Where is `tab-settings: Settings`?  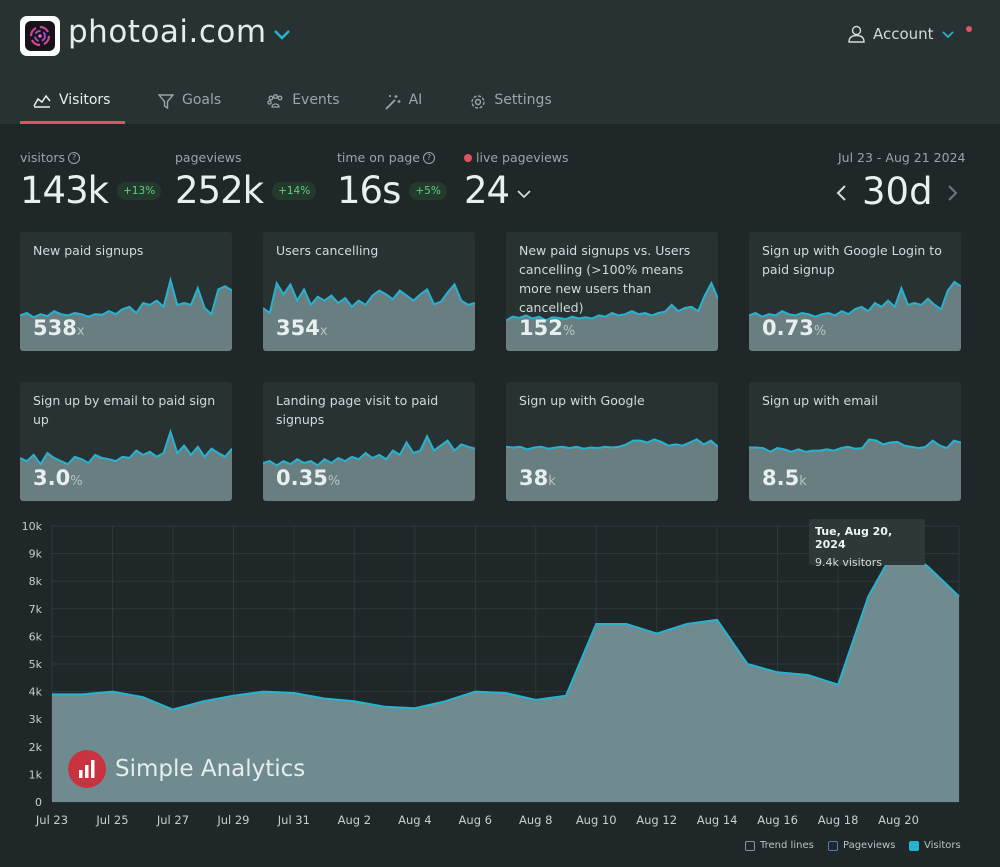
tab-settings: Settings is located at coordinates (511, 108).